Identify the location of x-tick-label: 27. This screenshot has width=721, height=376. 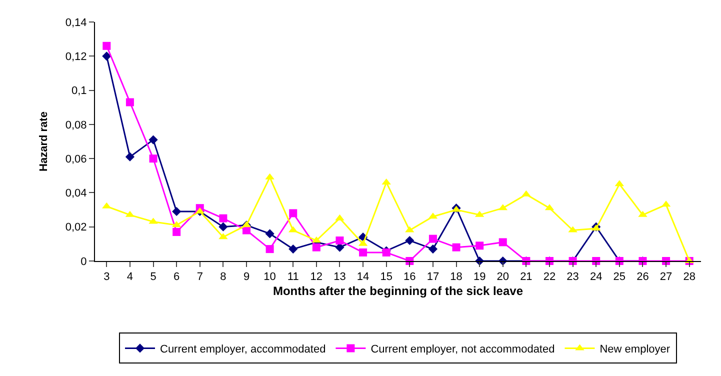
(666, 277).